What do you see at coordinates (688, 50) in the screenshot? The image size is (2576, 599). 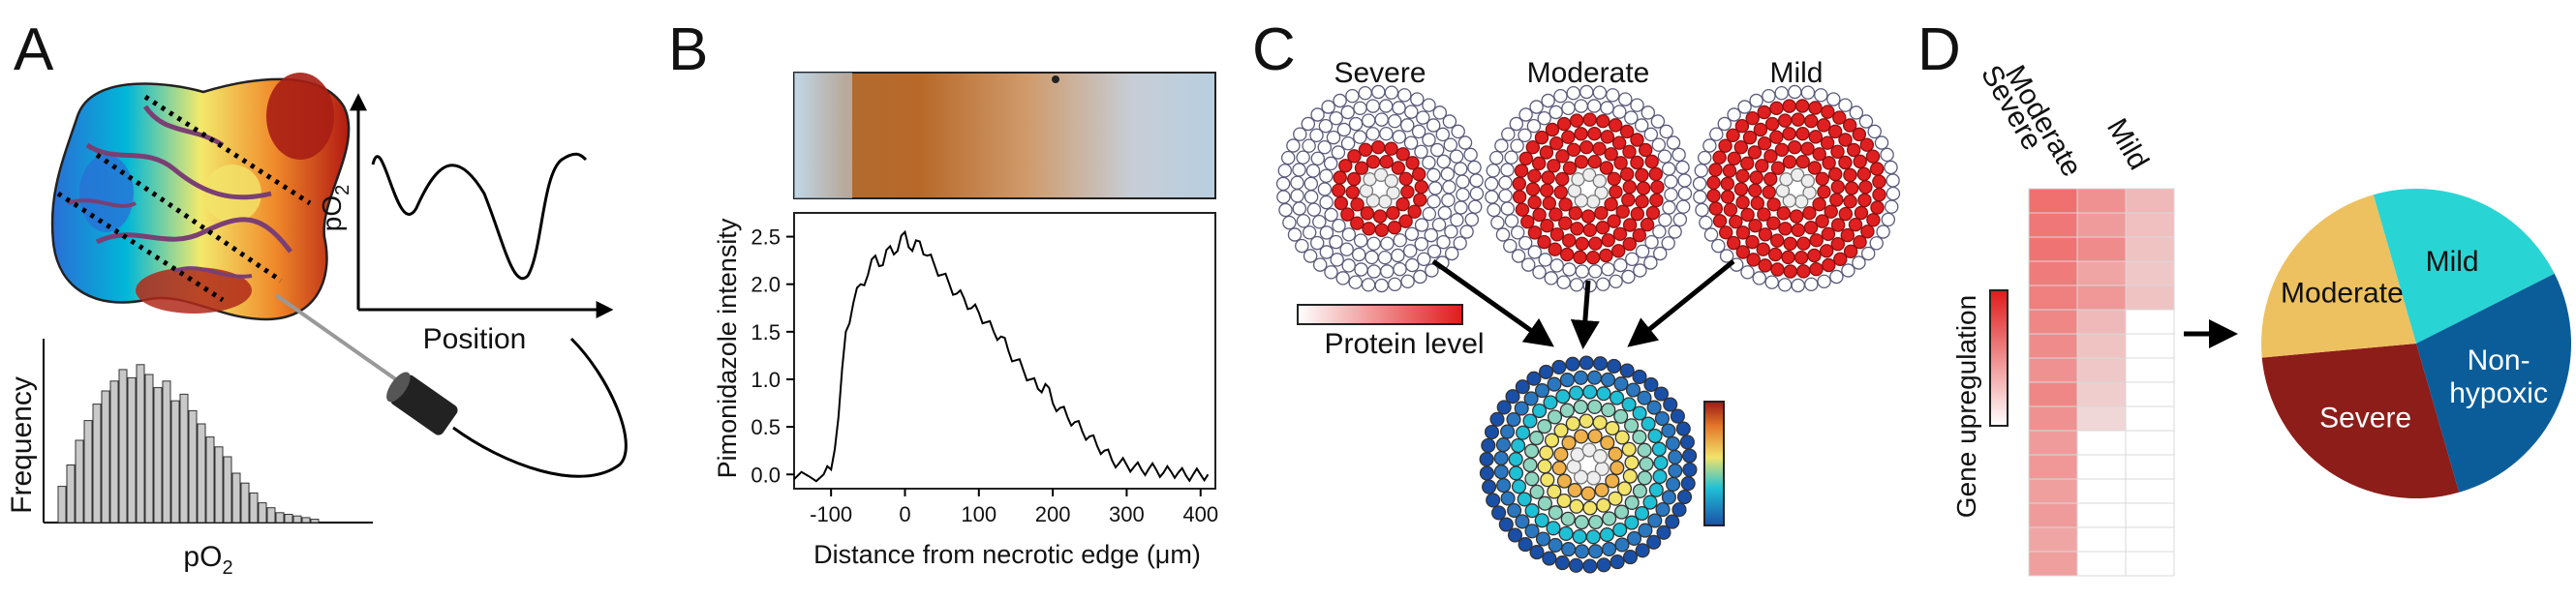 I see `panel-b-letter: B` at bounding box center [688, 50].